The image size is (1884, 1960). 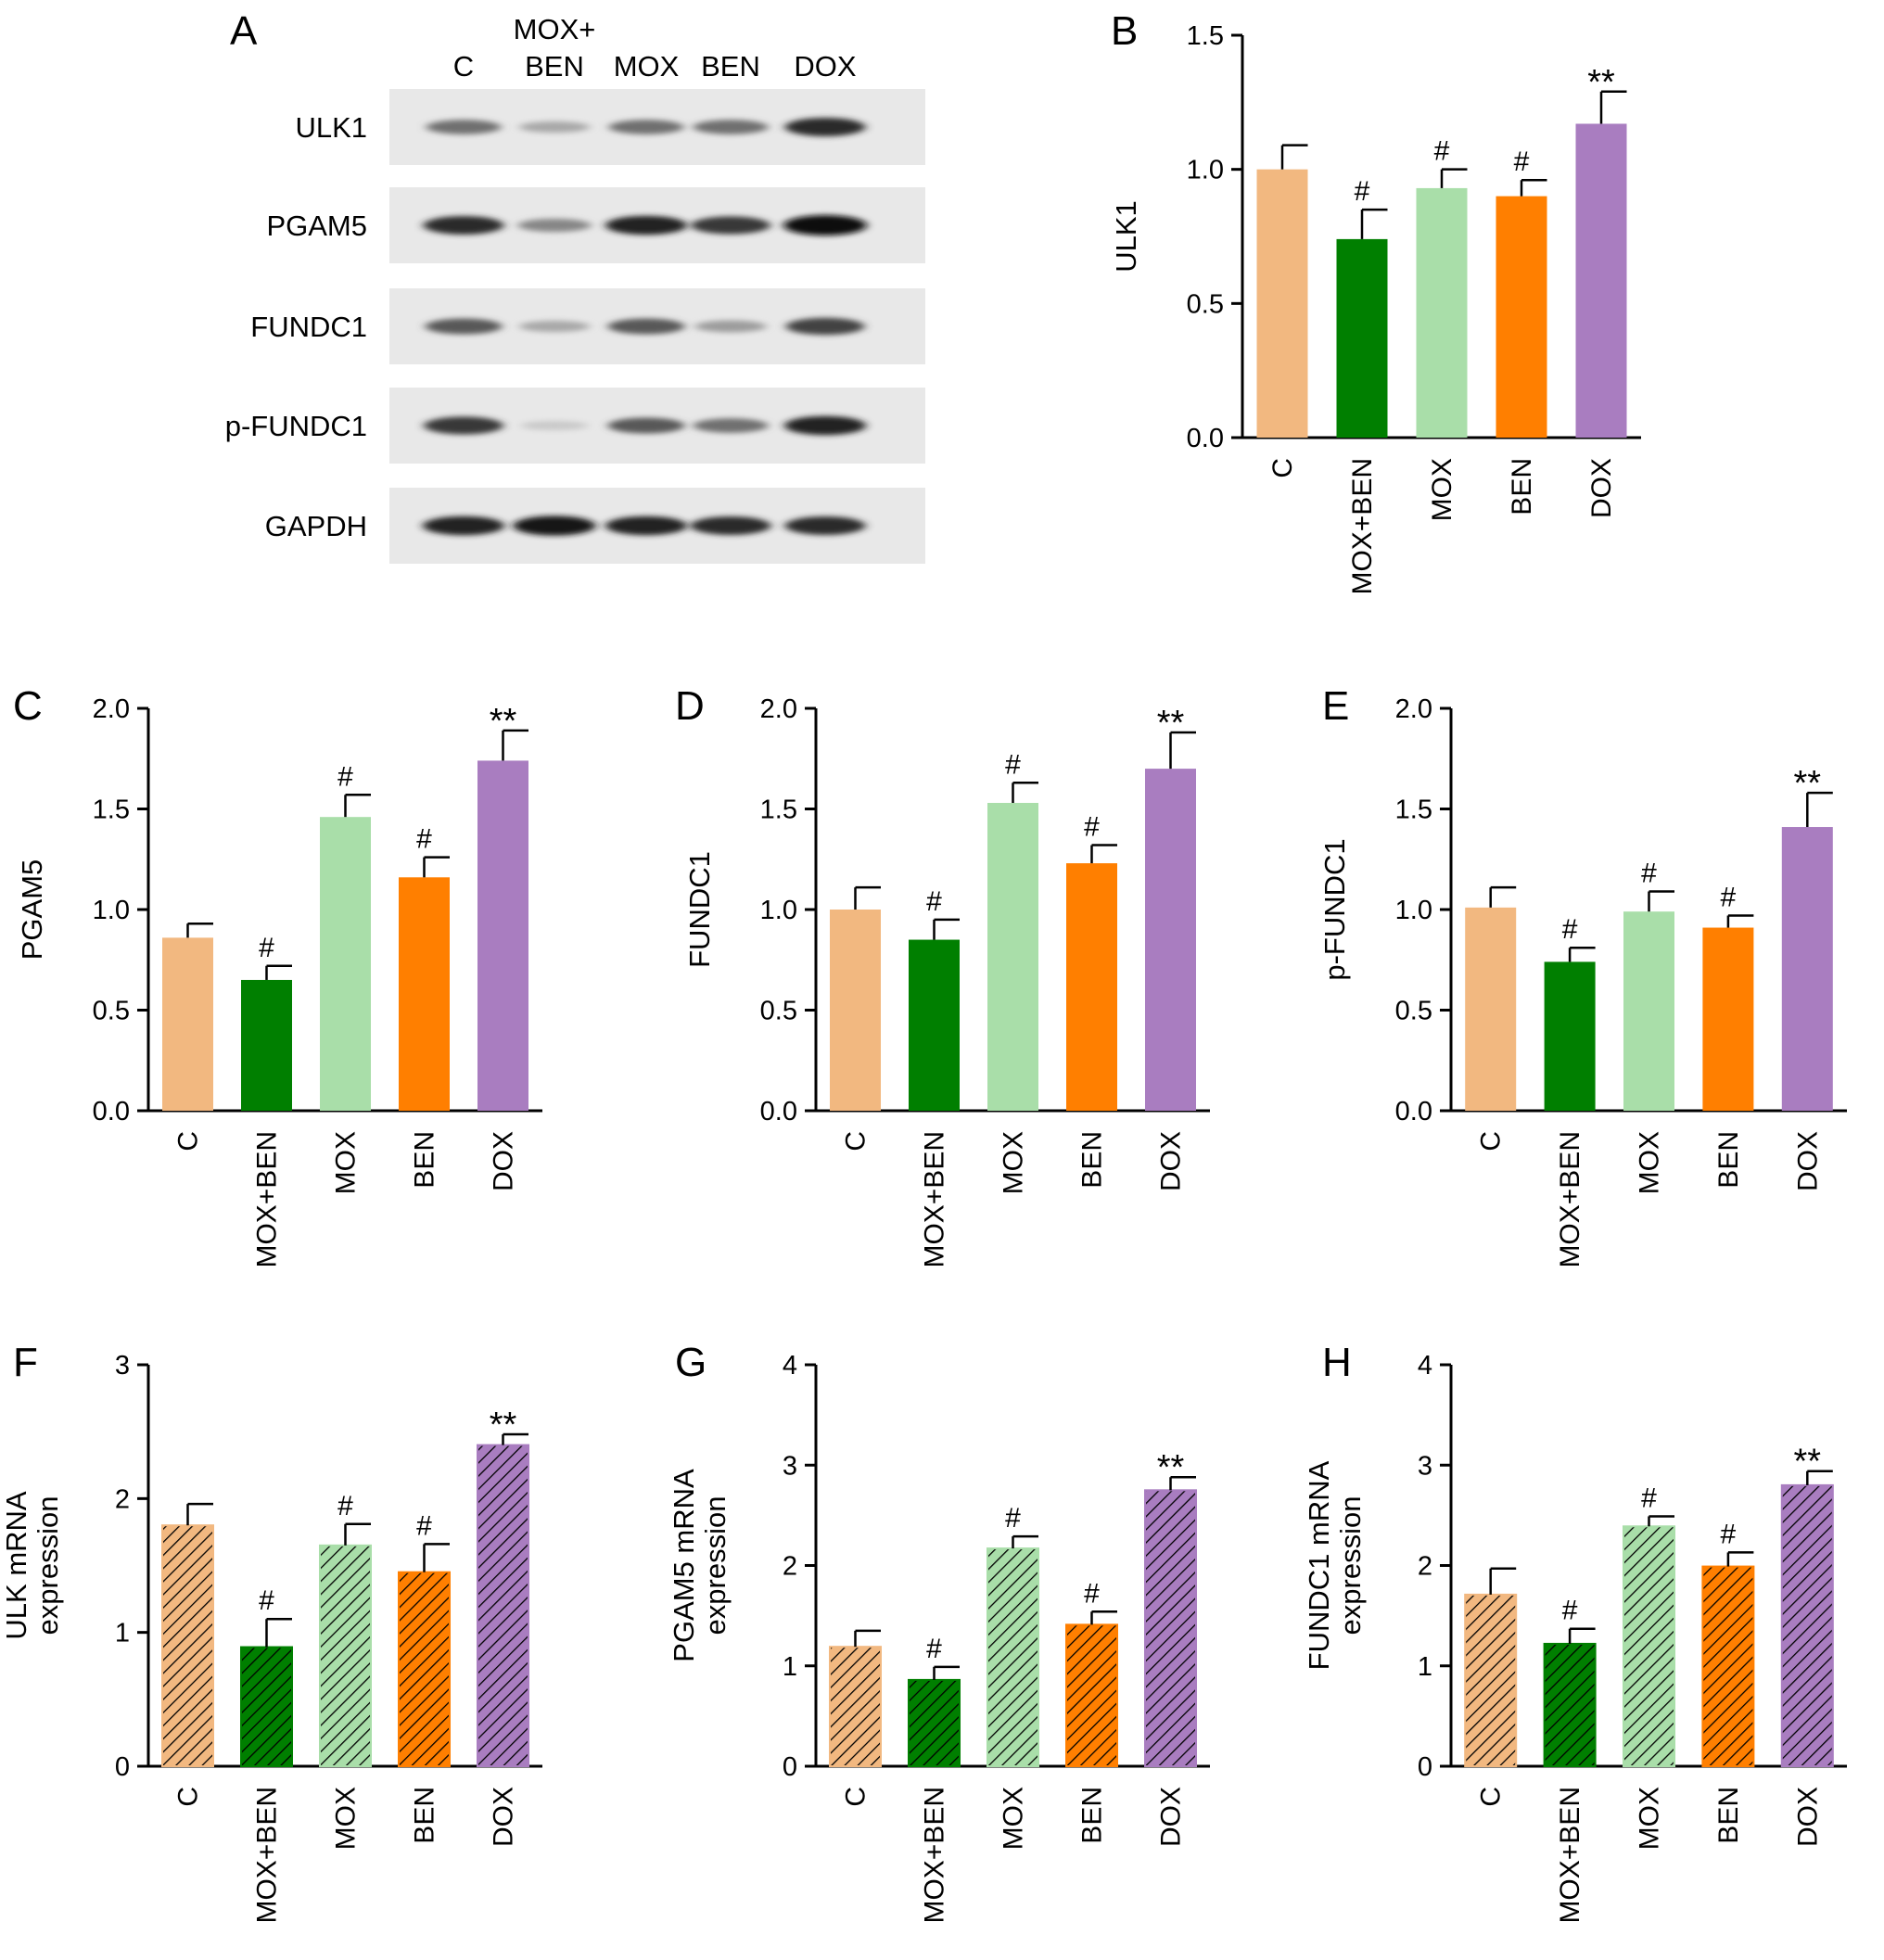 I want to click on panel-letter-a: A, so click(x=244, y=31).